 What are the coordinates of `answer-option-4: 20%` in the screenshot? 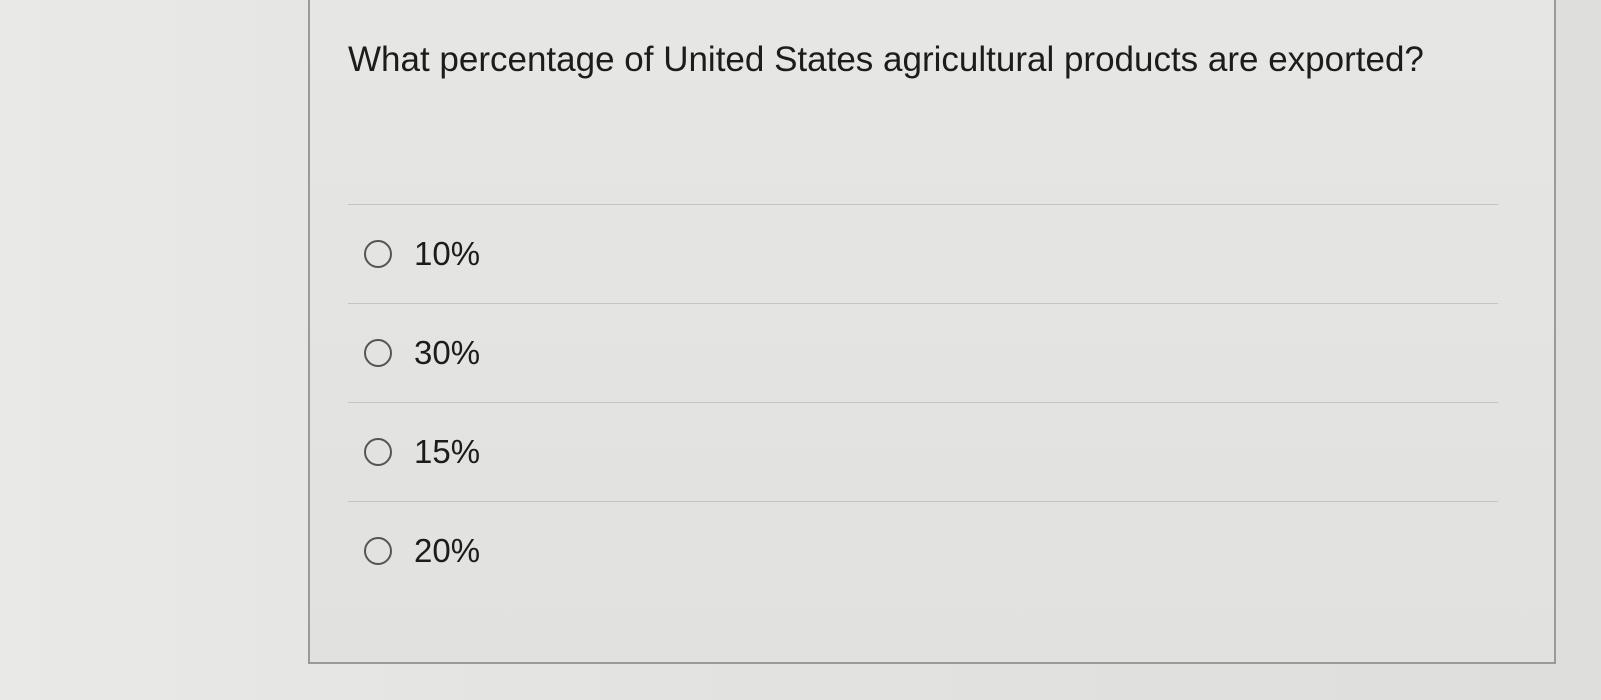 It's located at (923, 551).